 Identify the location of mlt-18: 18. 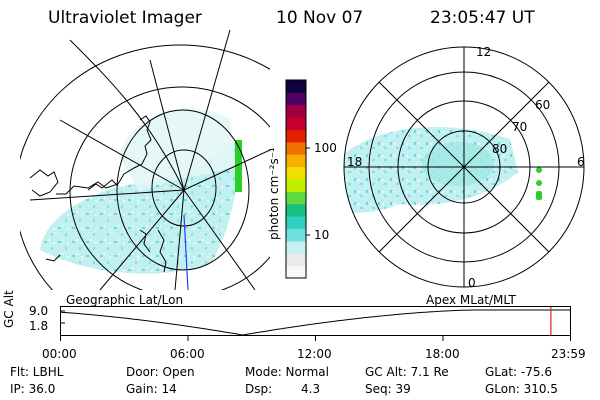
(355, 162).